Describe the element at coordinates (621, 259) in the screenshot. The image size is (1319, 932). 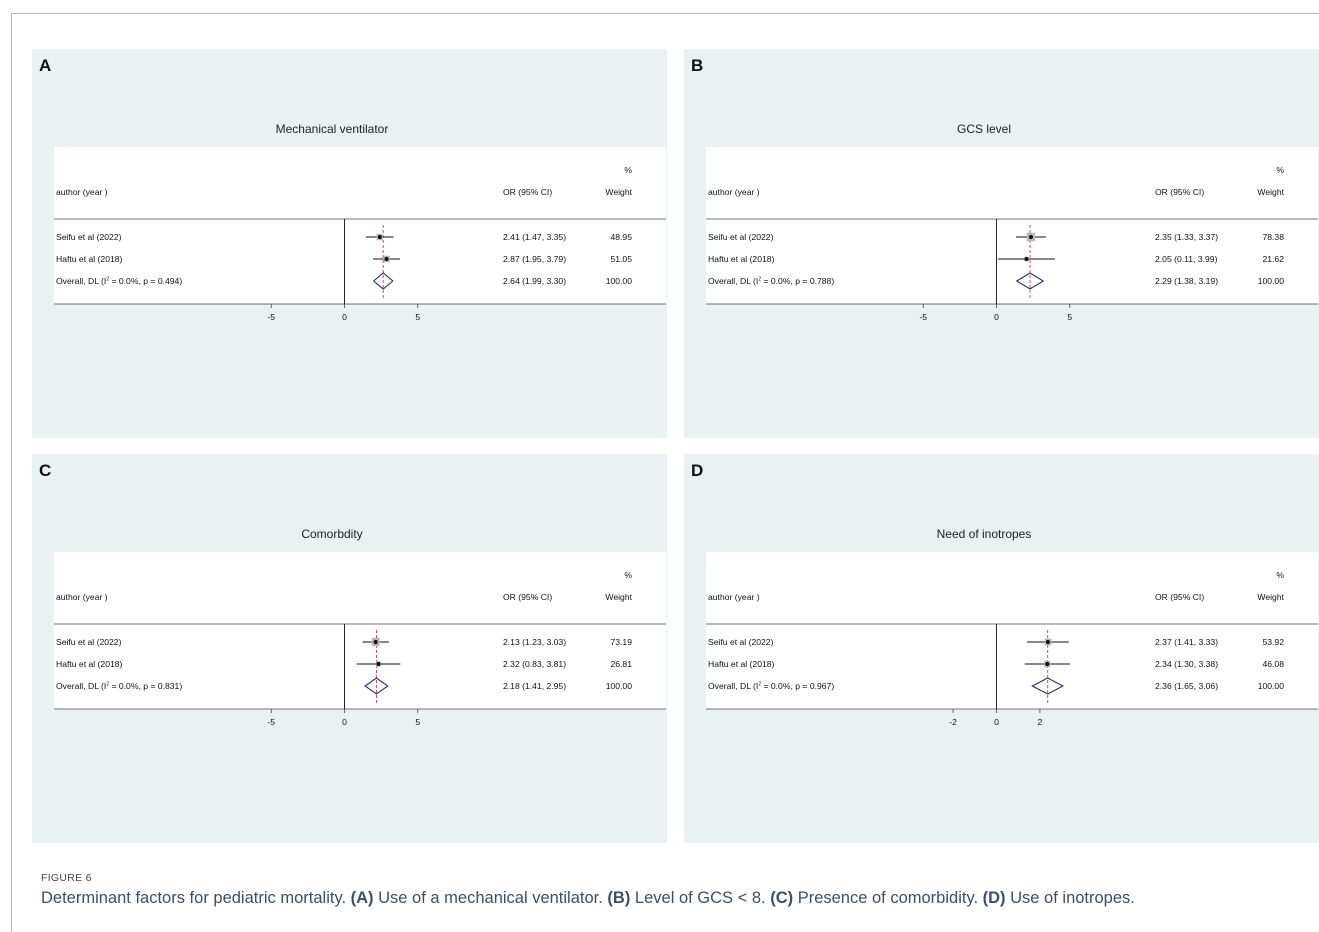
I see `study-weight: 51.05` at that location.